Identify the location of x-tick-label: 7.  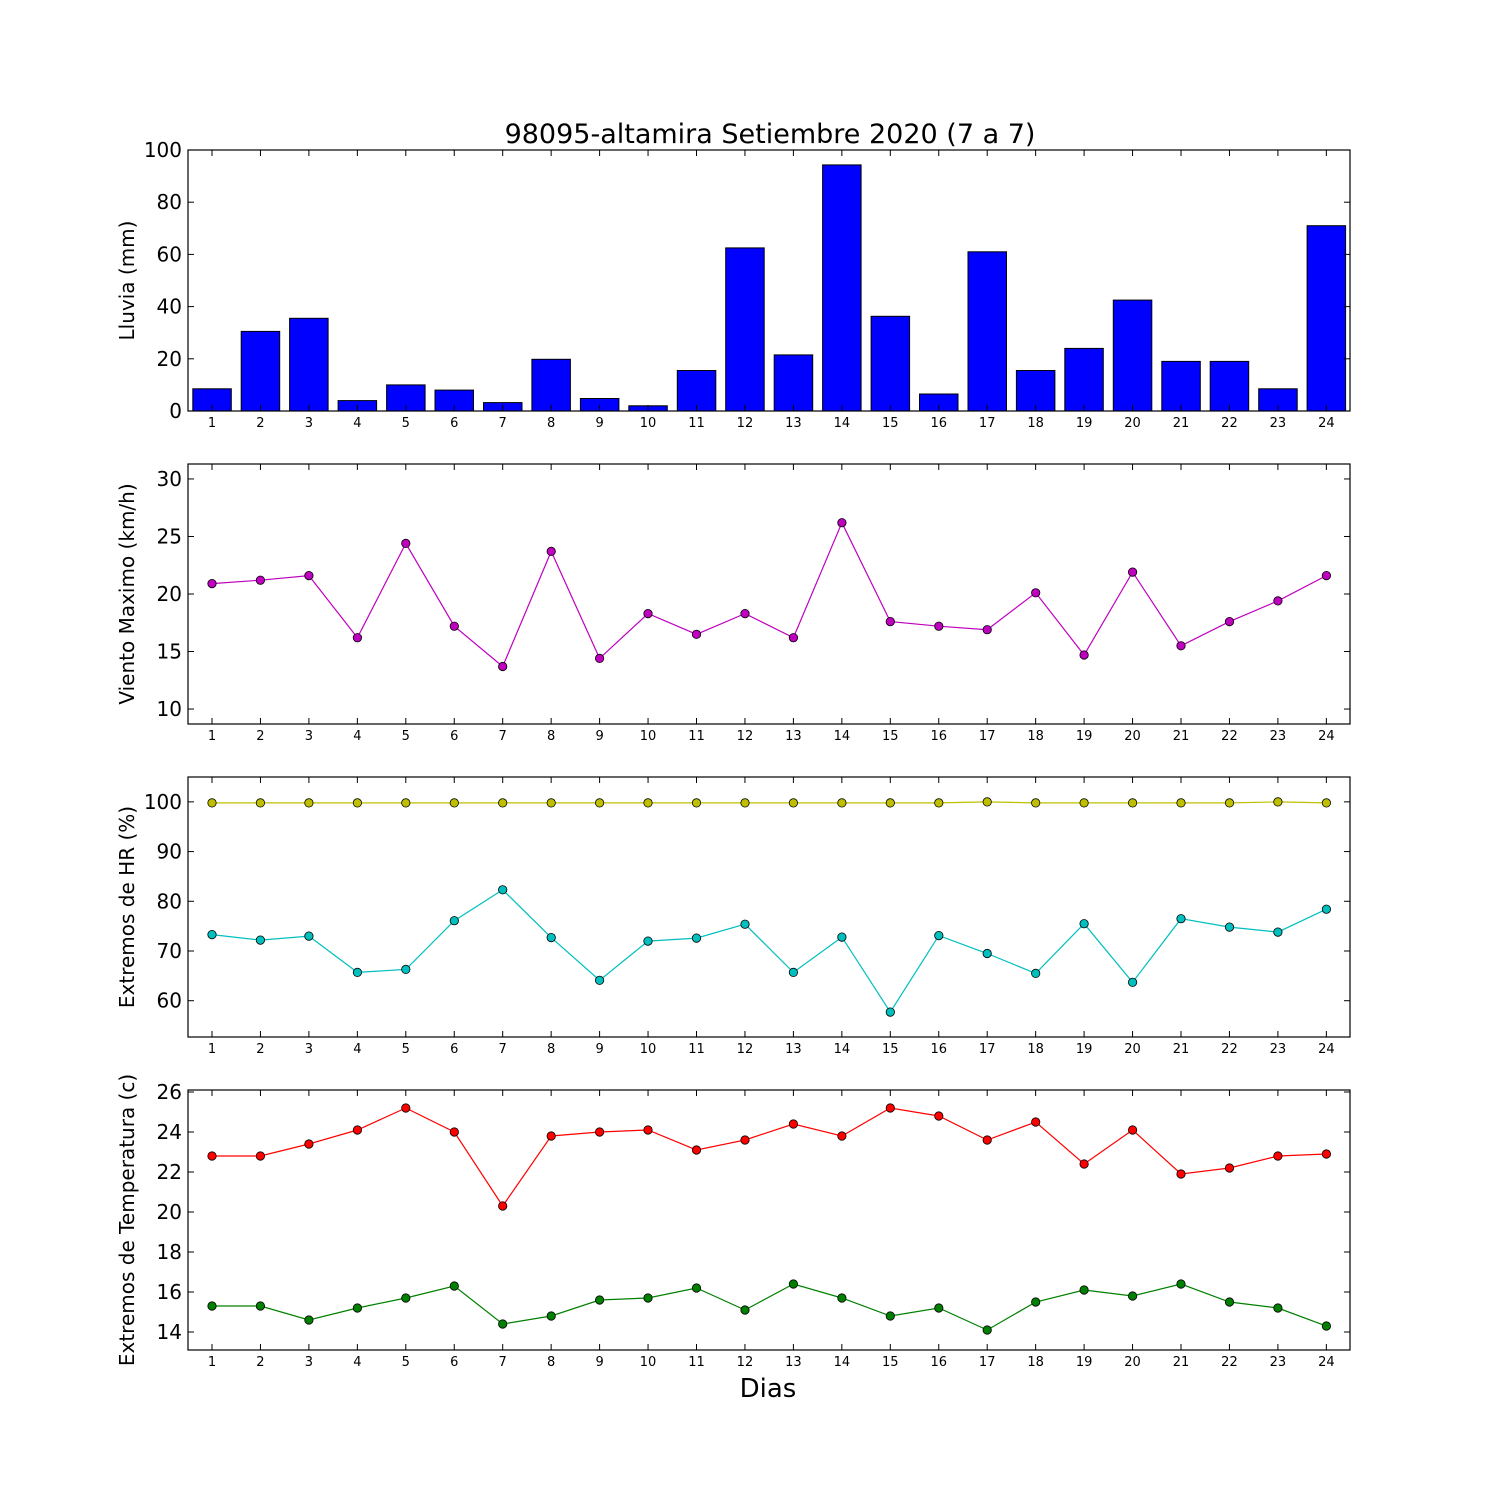
(503, 1049).